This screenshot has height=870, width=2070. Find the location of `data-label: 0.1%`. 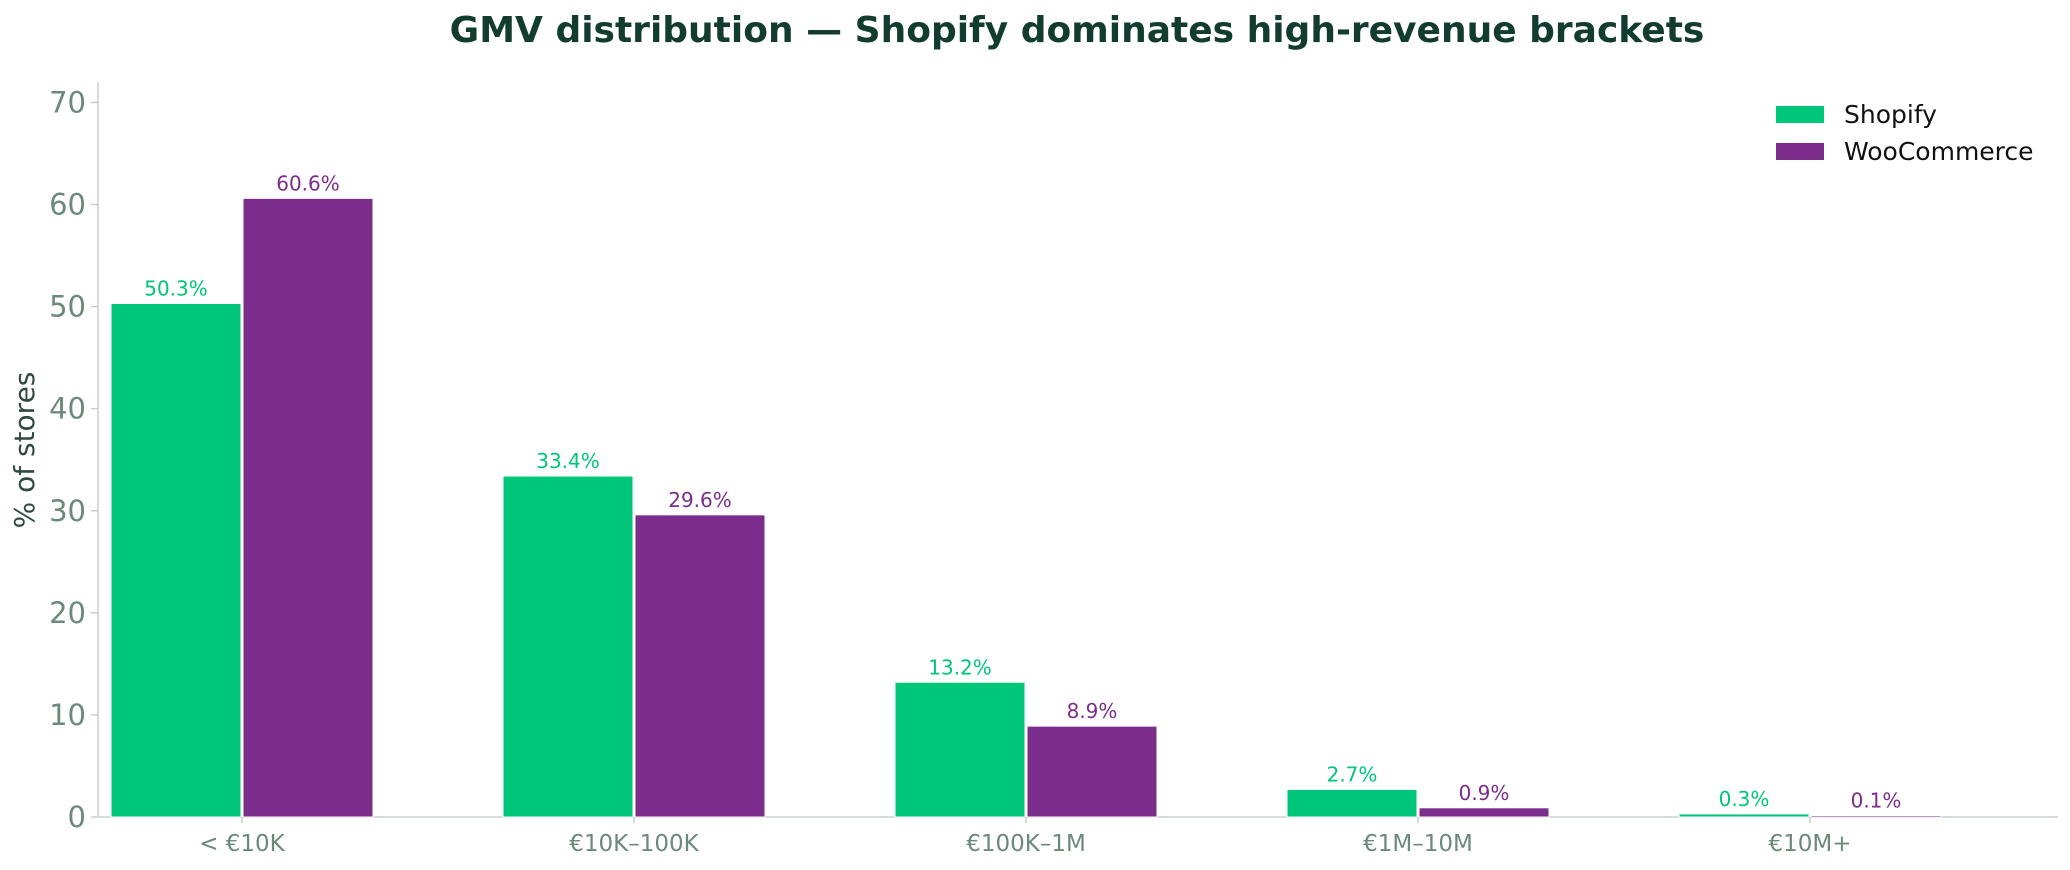

data-label: 0.1% is located at coordinates (1876, 801).